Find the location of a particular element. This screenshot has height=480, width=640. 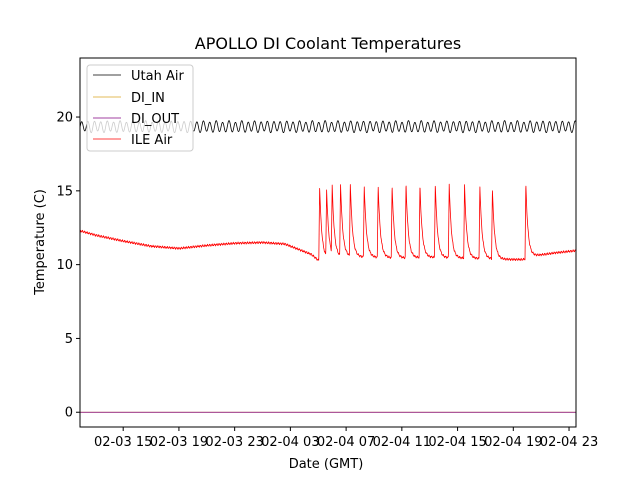

x-tick-label: 02-03 19 is located at coordinates (179, 442).